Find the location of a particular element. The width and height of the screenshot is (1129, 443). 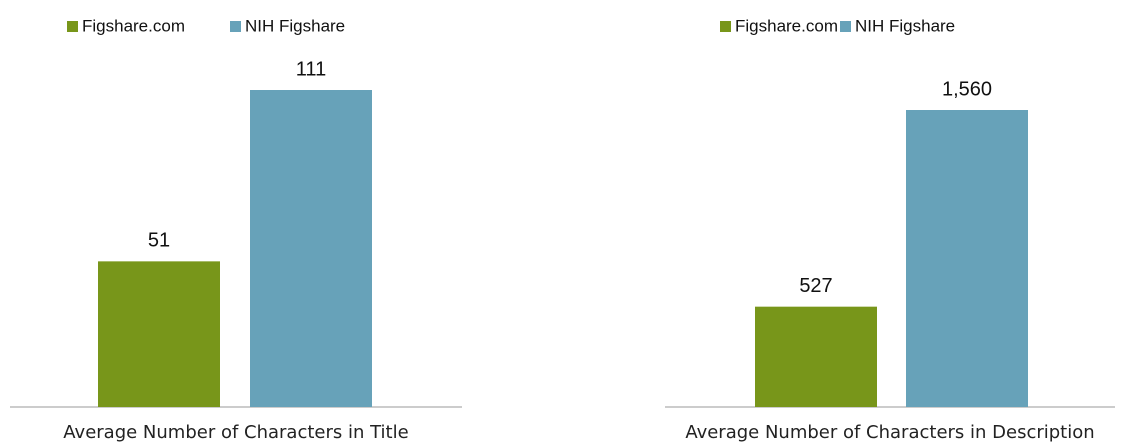

data-label: 1,560 is located at coordinates (967, 89).